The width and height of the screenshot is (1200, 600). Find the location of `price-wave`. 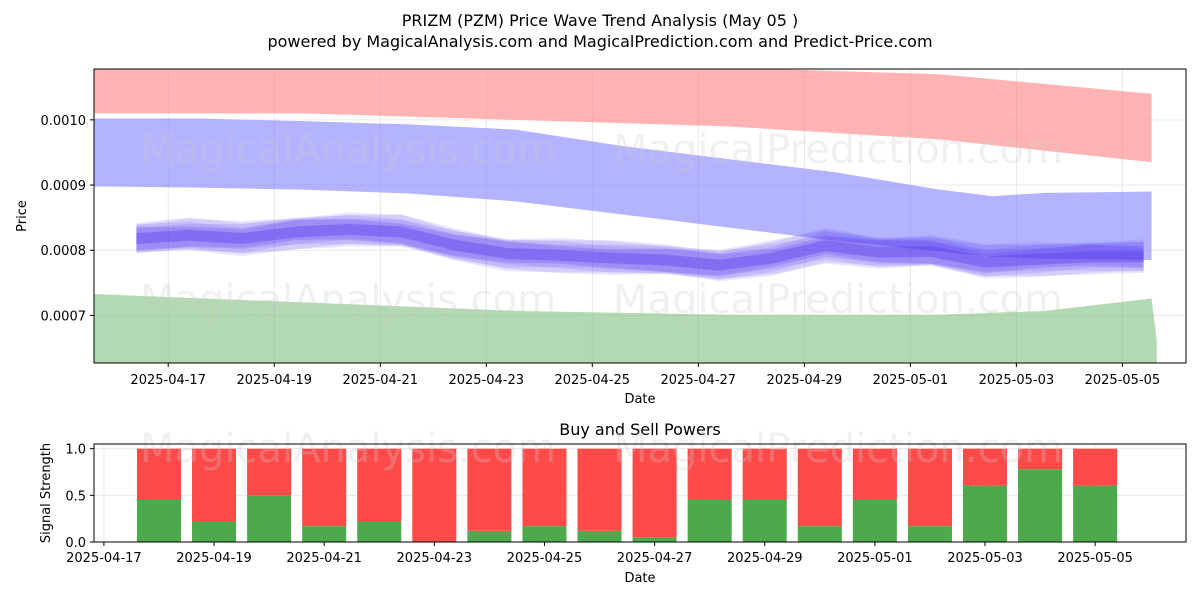

price-wave is located at coordinates (640, 247).